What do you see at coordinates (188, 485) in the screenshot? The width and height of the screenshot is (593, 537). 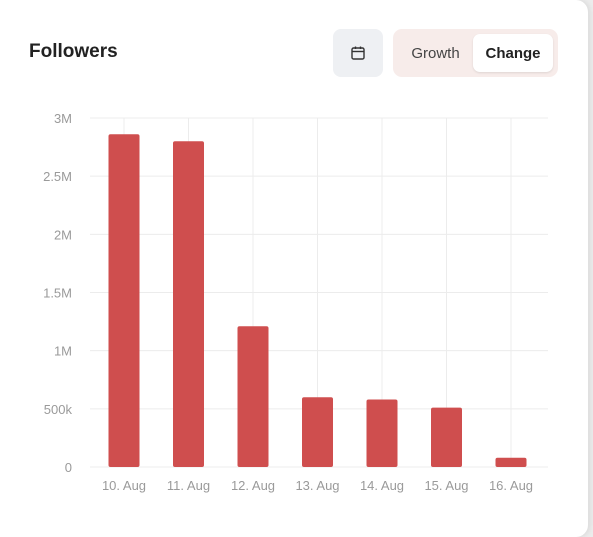 I see `x-tick-label: 11. Aug` at bounding box center [188, 485].